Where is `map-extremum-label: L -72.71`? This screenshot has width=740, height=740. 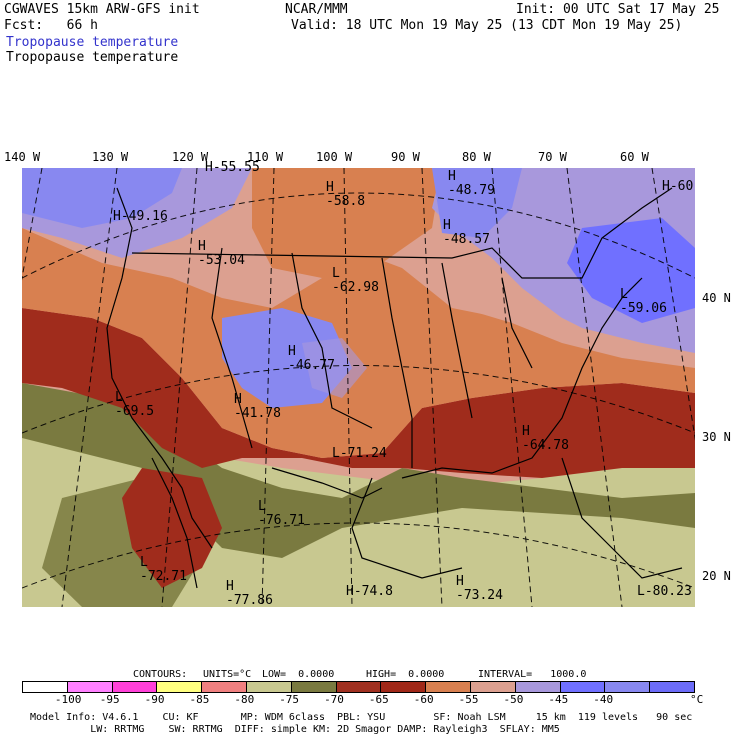 map-extremum-label: L -72.71 is located at coordinates (163, 569).